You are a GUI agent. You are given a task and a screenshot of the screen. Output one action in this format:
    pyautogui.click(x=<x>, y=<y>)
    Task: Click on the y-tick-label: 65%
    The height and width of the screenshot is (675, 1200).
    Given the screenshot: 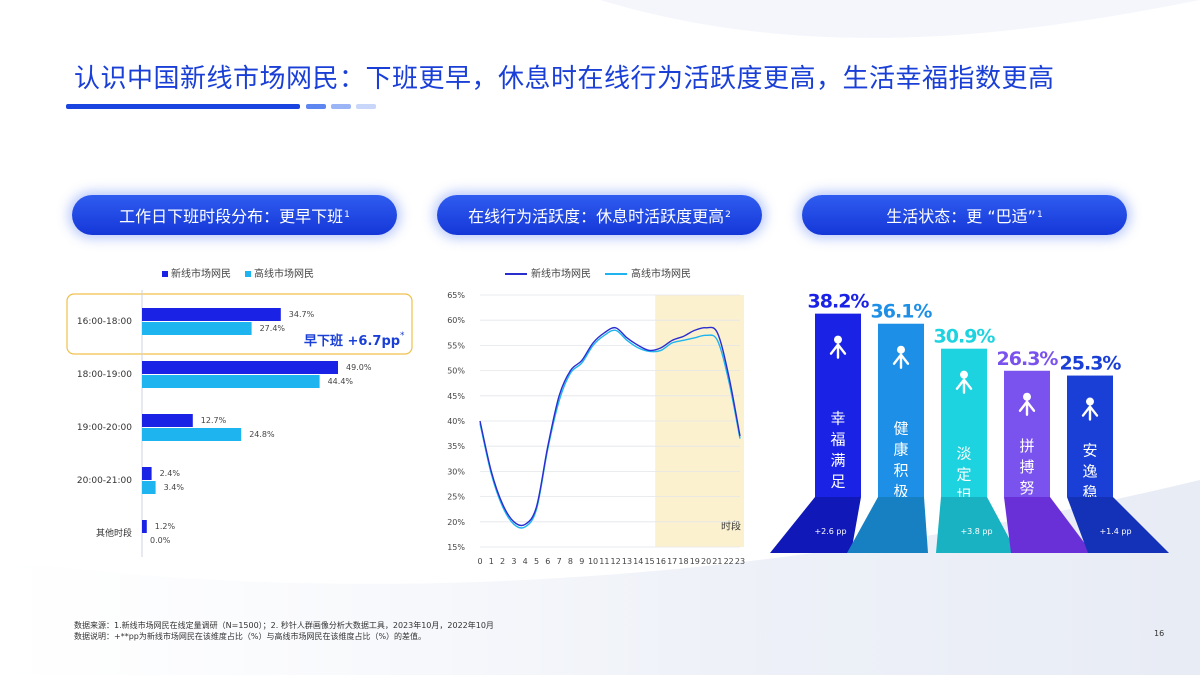 What is the action you would take?
    pyautogui.click(x=456, y=295)
    